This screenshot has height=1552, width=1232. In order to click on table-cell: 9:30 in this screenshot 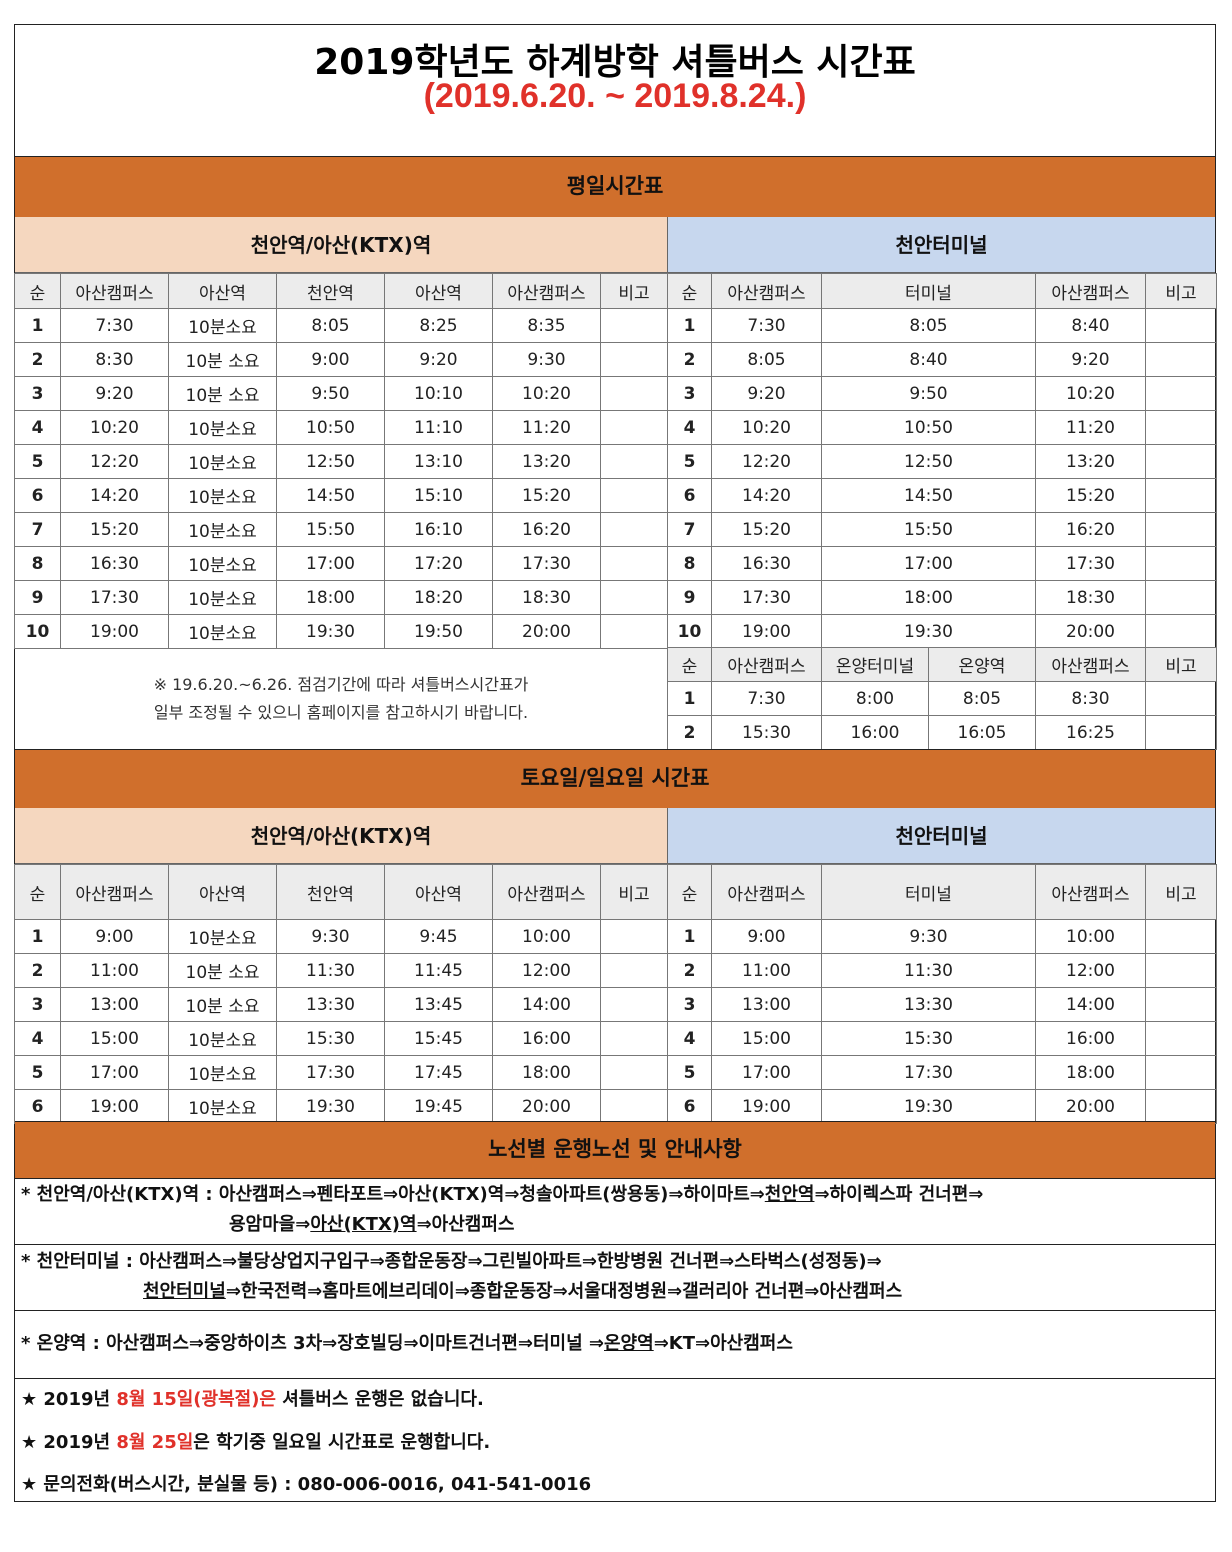, I will do `click(546, 359)`.